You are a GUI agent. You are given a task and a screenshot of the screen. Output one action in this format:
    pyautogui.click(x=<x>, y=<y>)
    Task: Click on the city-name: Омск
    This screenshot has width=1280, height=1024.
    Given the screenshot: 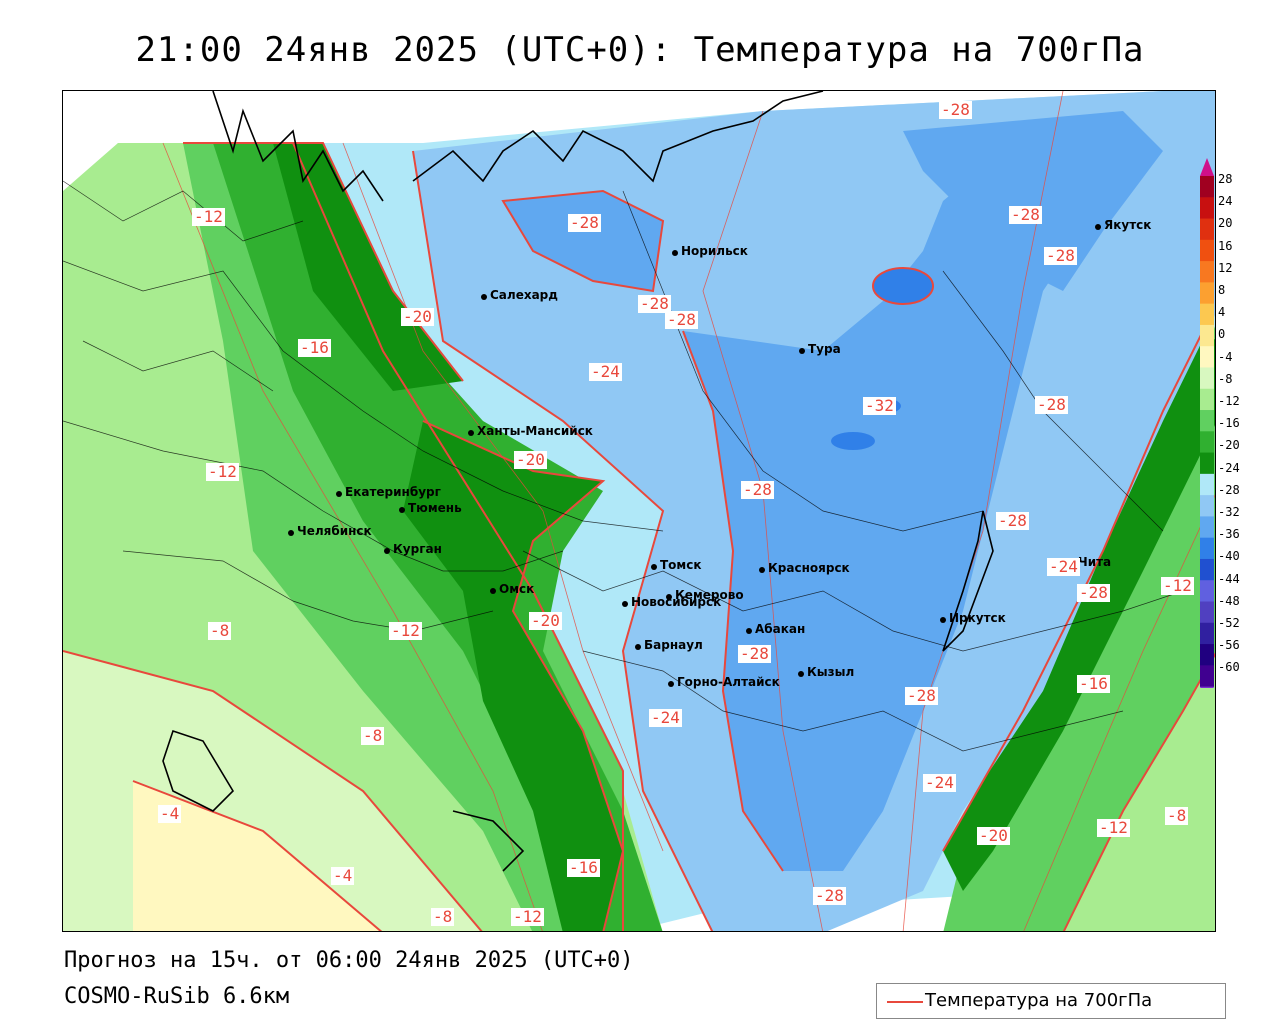 What is the action you would take?
    pyautogui.click(x=517, y=589)
    